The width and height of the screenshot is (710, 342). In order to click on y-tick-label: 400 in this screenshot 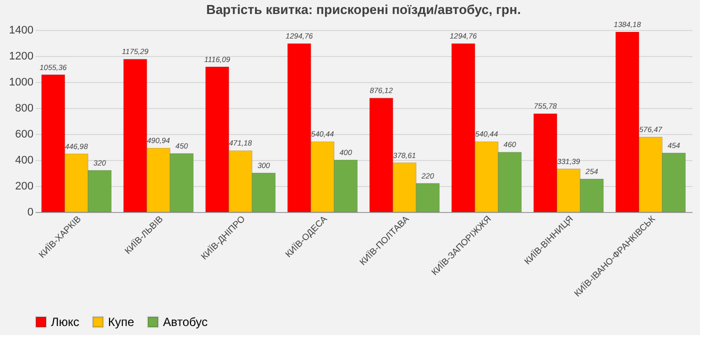, I will do `click(24, 160)`.